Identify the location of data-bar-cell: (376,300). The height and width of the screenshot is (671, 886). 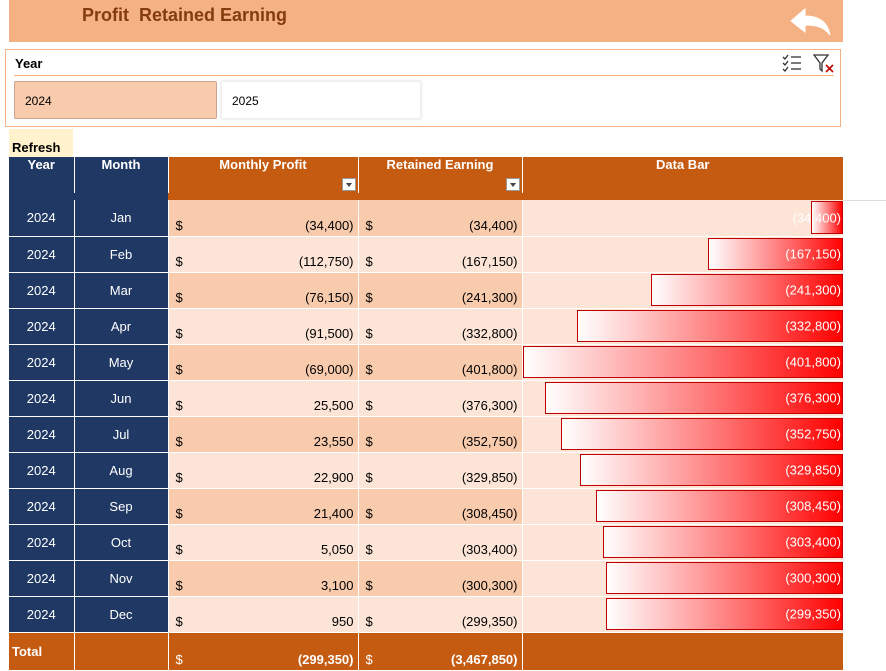
(682, 398).